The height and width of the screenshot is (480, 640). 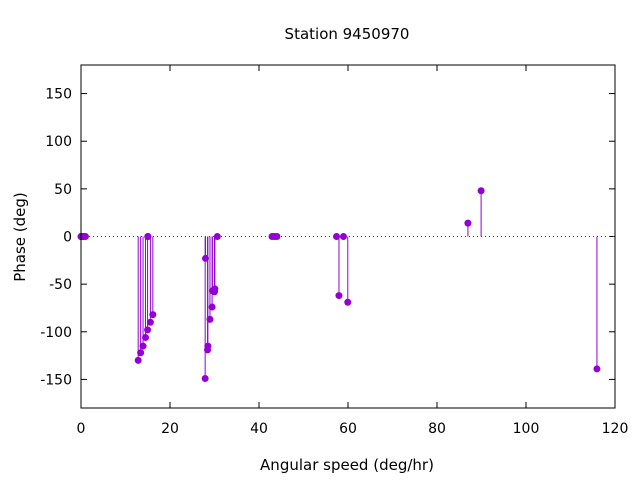 What do you see at coordinates (259, 429) in the screenshot?
I see `x-tick-label: 40` at bounding box center [259, 429].